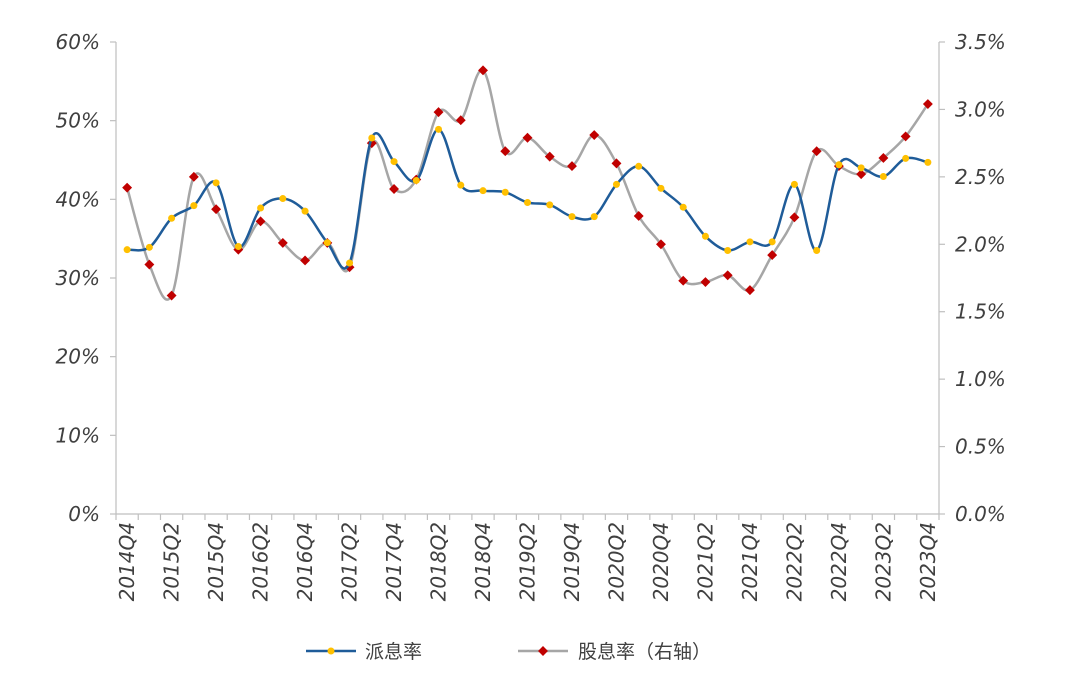 Image resolution: width=1080 pixels, height=684 pixels. I want to click on x-tick-label: 2020Q2, so click(616, 561).